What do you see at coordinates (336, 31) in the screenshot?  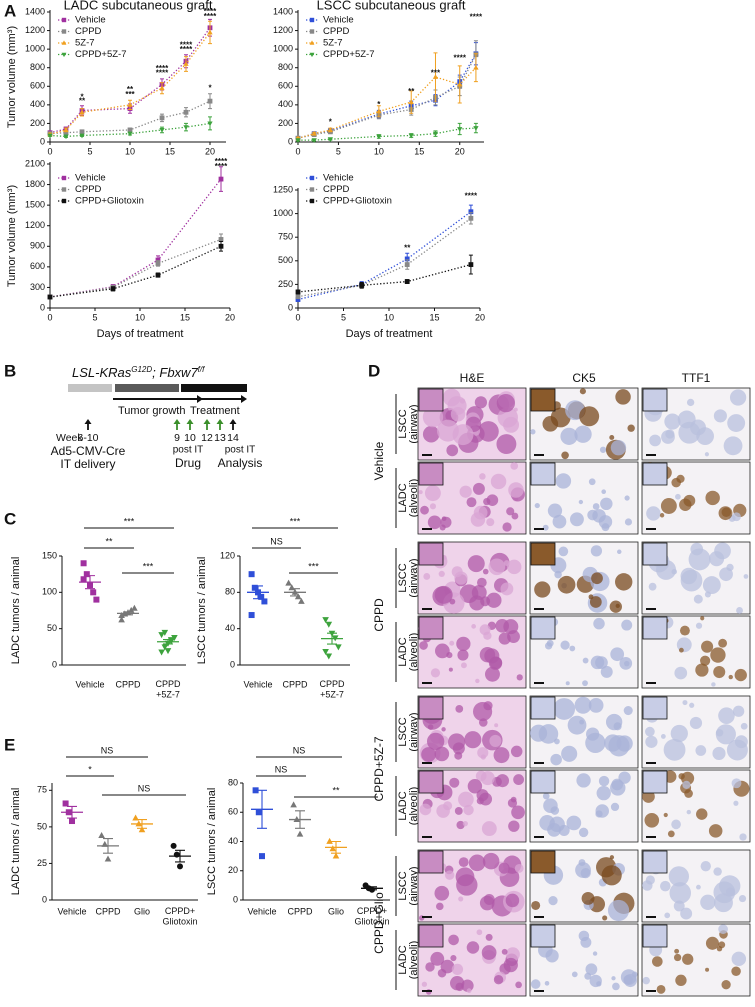 I see `legend-label: CPPD` at bounding box center [336, 31].